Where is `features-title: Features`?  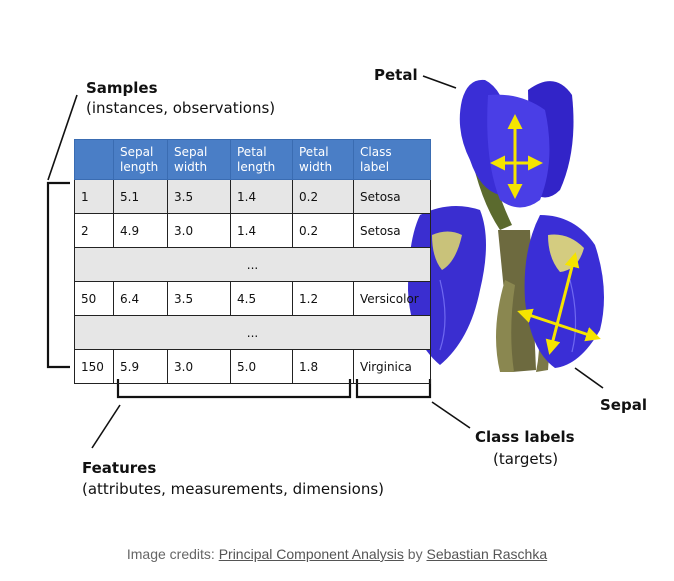 features-title: Features is located at coordinates (119, 468).